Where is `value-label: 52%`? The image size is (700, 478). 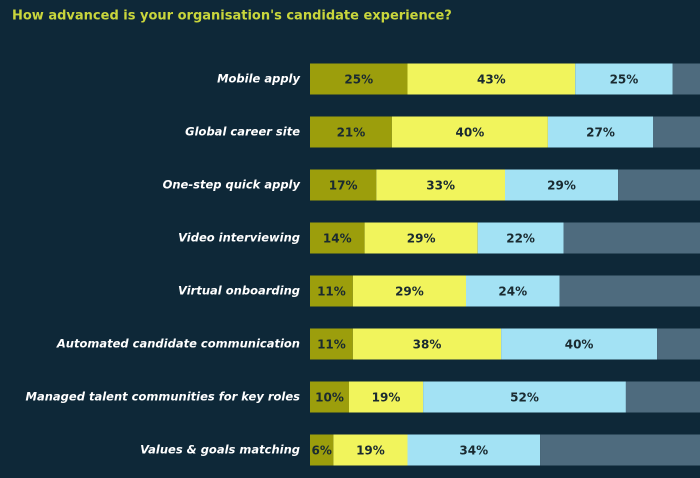
value-label: 52% is located at coordinates (524, 398).